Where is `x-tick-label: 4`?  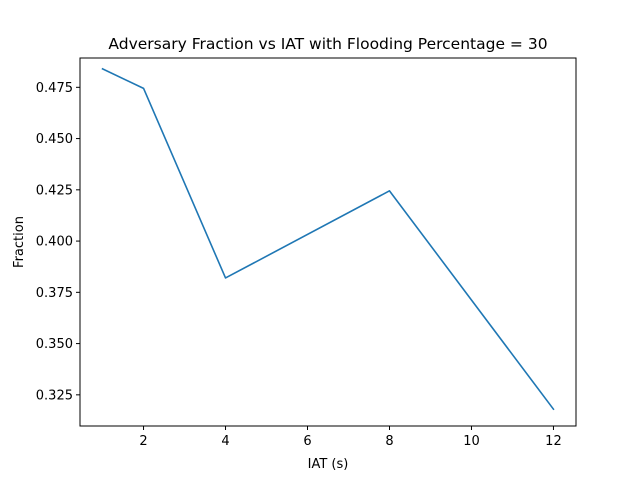
x-tick-label: 4 is located at coordinates (225, 441).